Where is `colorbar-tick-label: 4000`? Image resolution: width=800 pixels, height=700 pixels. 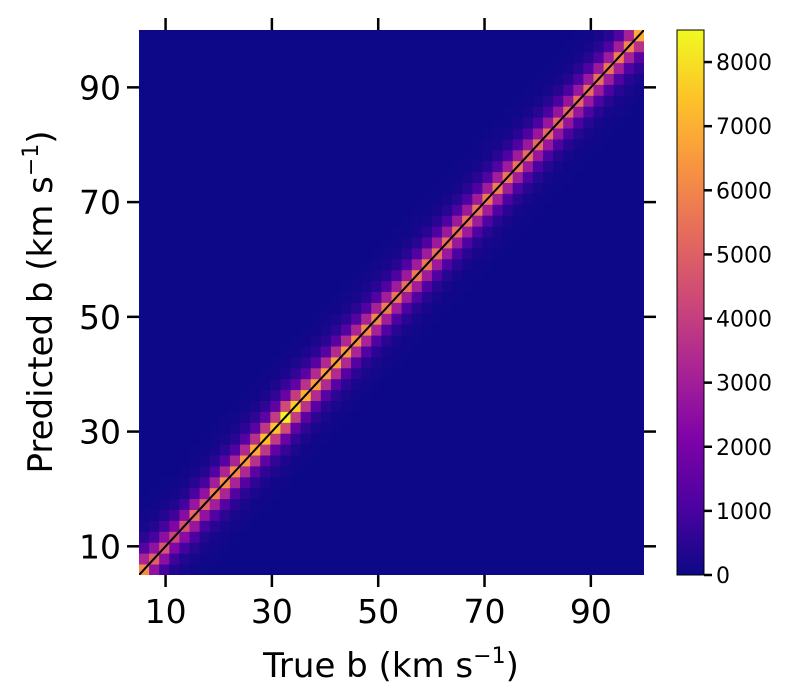 colorbar-tick-label: 4000 is located at coordinates (744, 320).